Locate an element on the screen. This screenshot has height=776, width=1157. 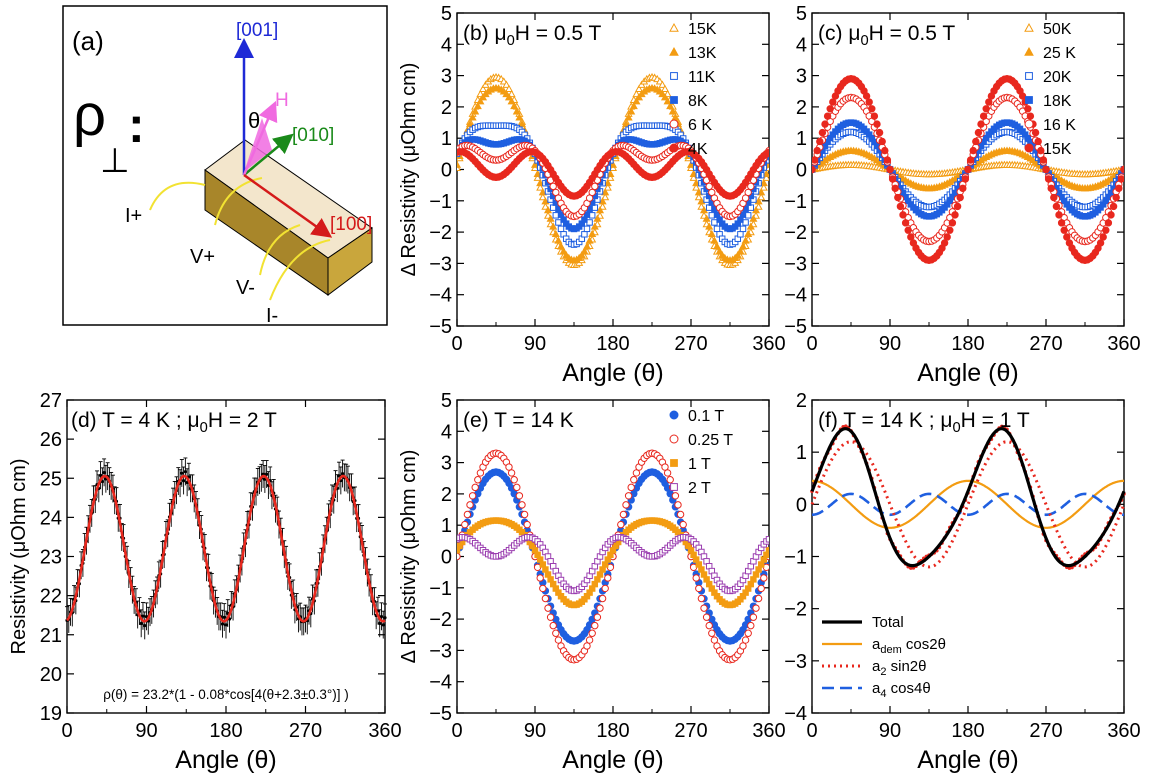
y-tick-label: 2 is located at coordinates (801, 401).